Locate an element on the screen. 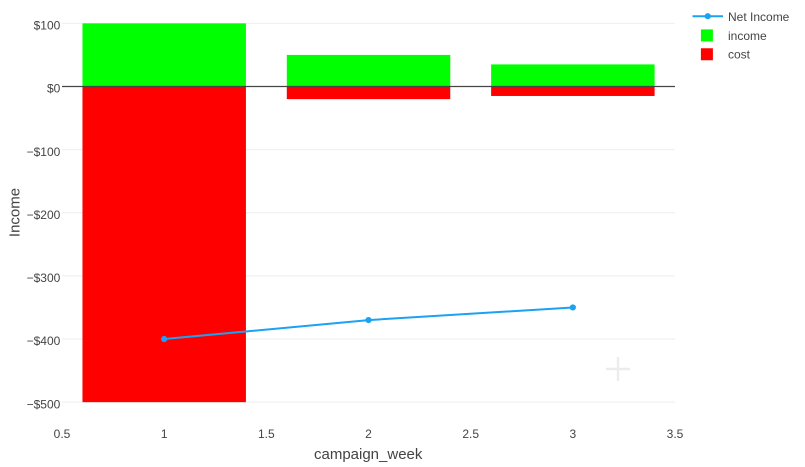 This screenshot has width=805, height=467. svg-text: −$400 is located at coordinates (44, 341).